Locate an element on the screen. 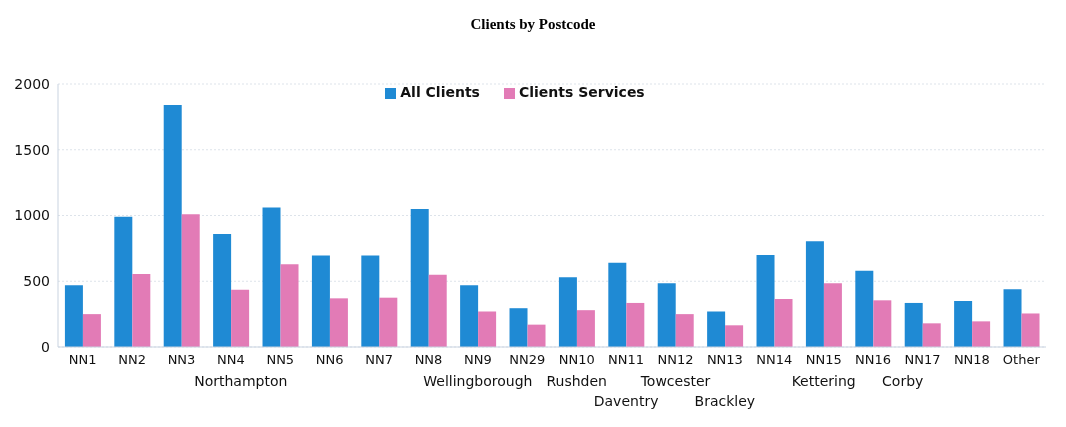 Image resolution: width=1066 pixels, height=427 pixels. text: Wellingborough is located at coordinates (478, 381).